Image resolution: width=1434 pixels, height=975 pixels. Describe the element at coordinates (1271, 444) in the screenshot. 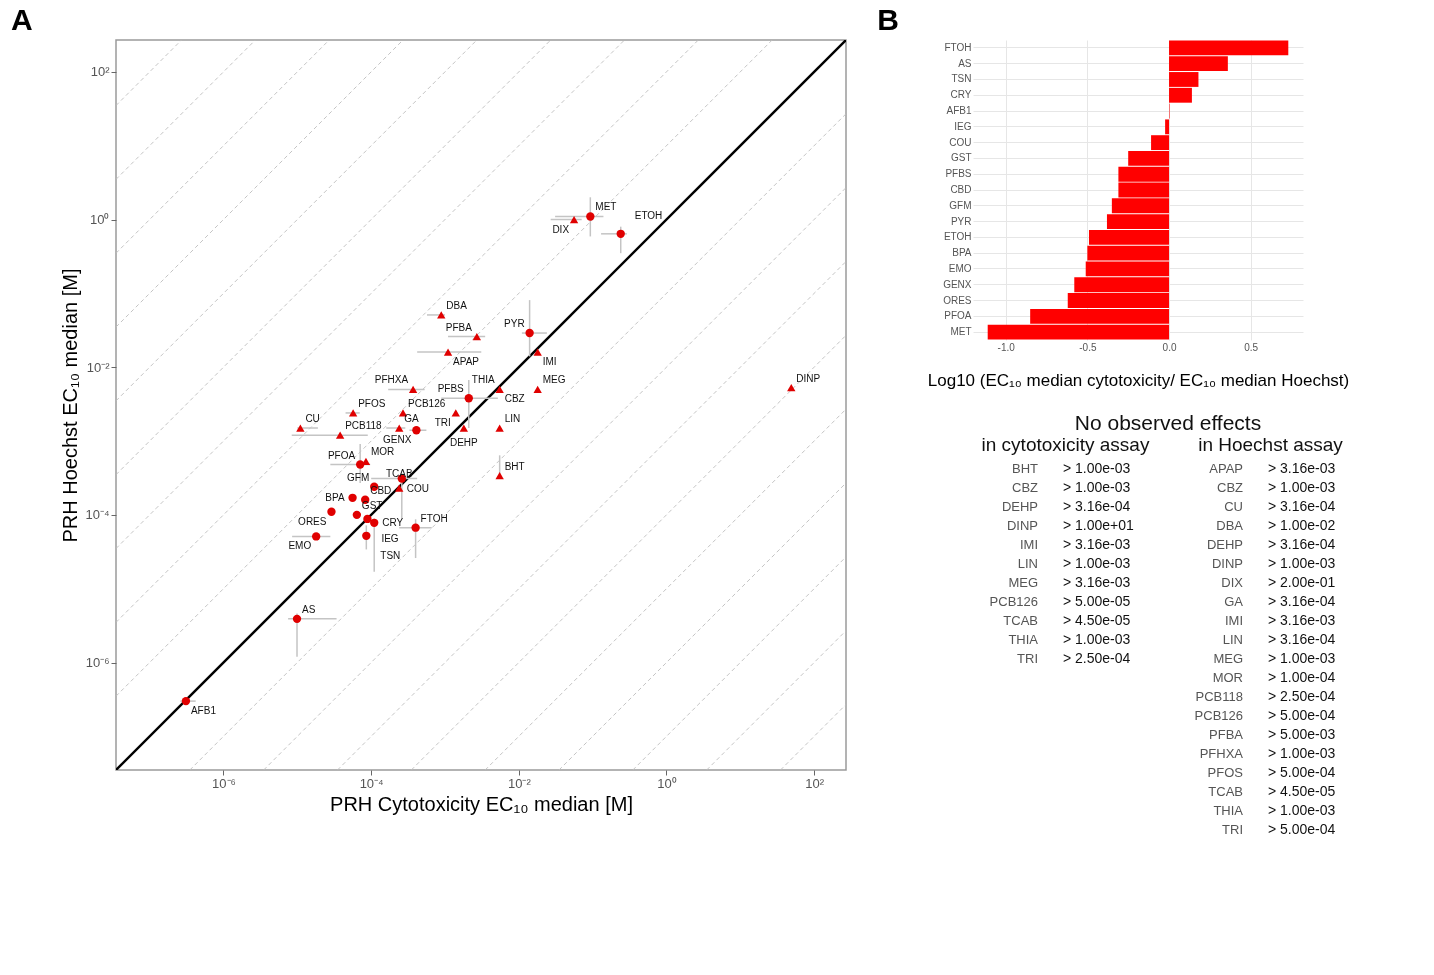

I see `text: in Hoechst assay` at that location.